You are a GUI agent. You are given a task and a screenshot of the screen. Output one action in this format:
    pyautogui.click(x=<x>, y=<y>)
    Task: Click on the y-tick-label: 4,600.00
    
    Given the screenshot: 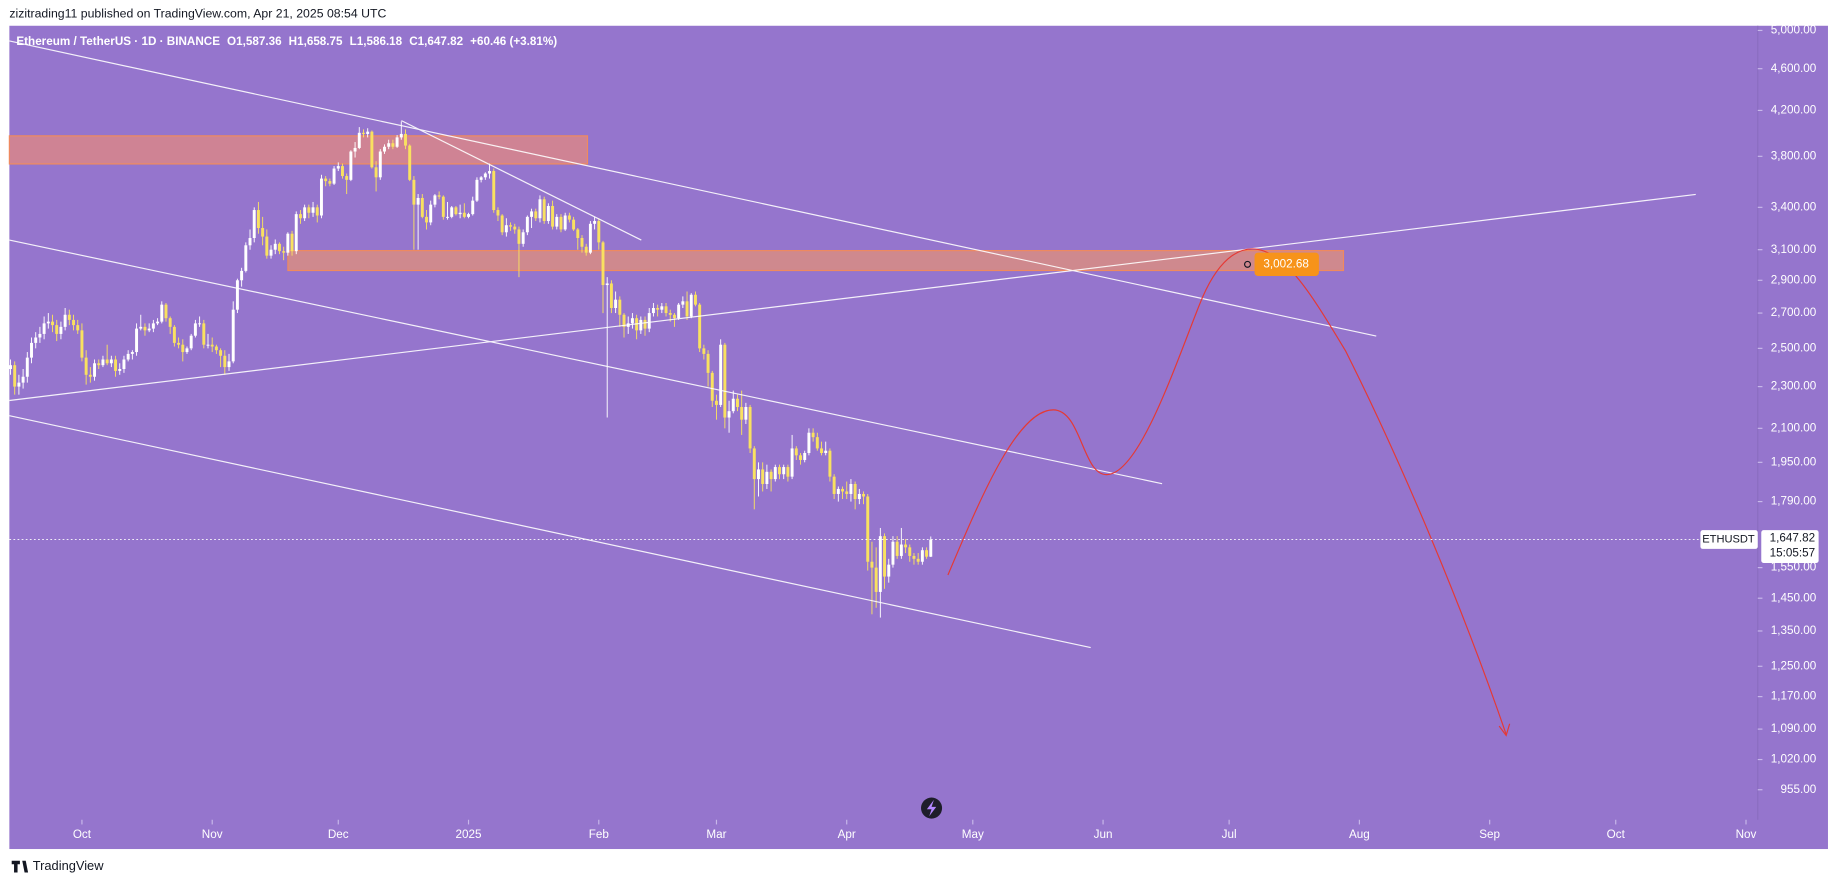 What is the action you would take?
    pyautogui.click(x=1794, y=68)
    